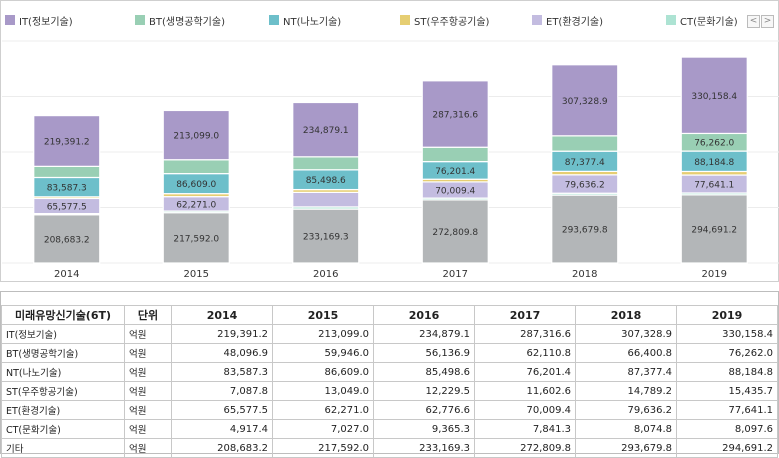  Describe the element at coordinates (525, 372) in the screenshot. I see `table-cell: 76,201.4` at that location.